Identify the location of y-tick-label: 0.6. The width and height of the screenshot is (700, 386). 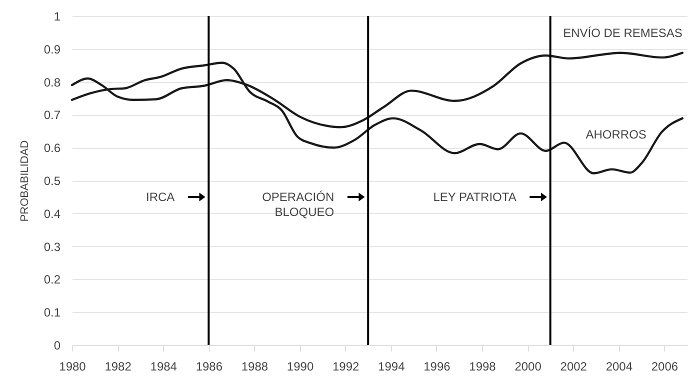
(52, 148).